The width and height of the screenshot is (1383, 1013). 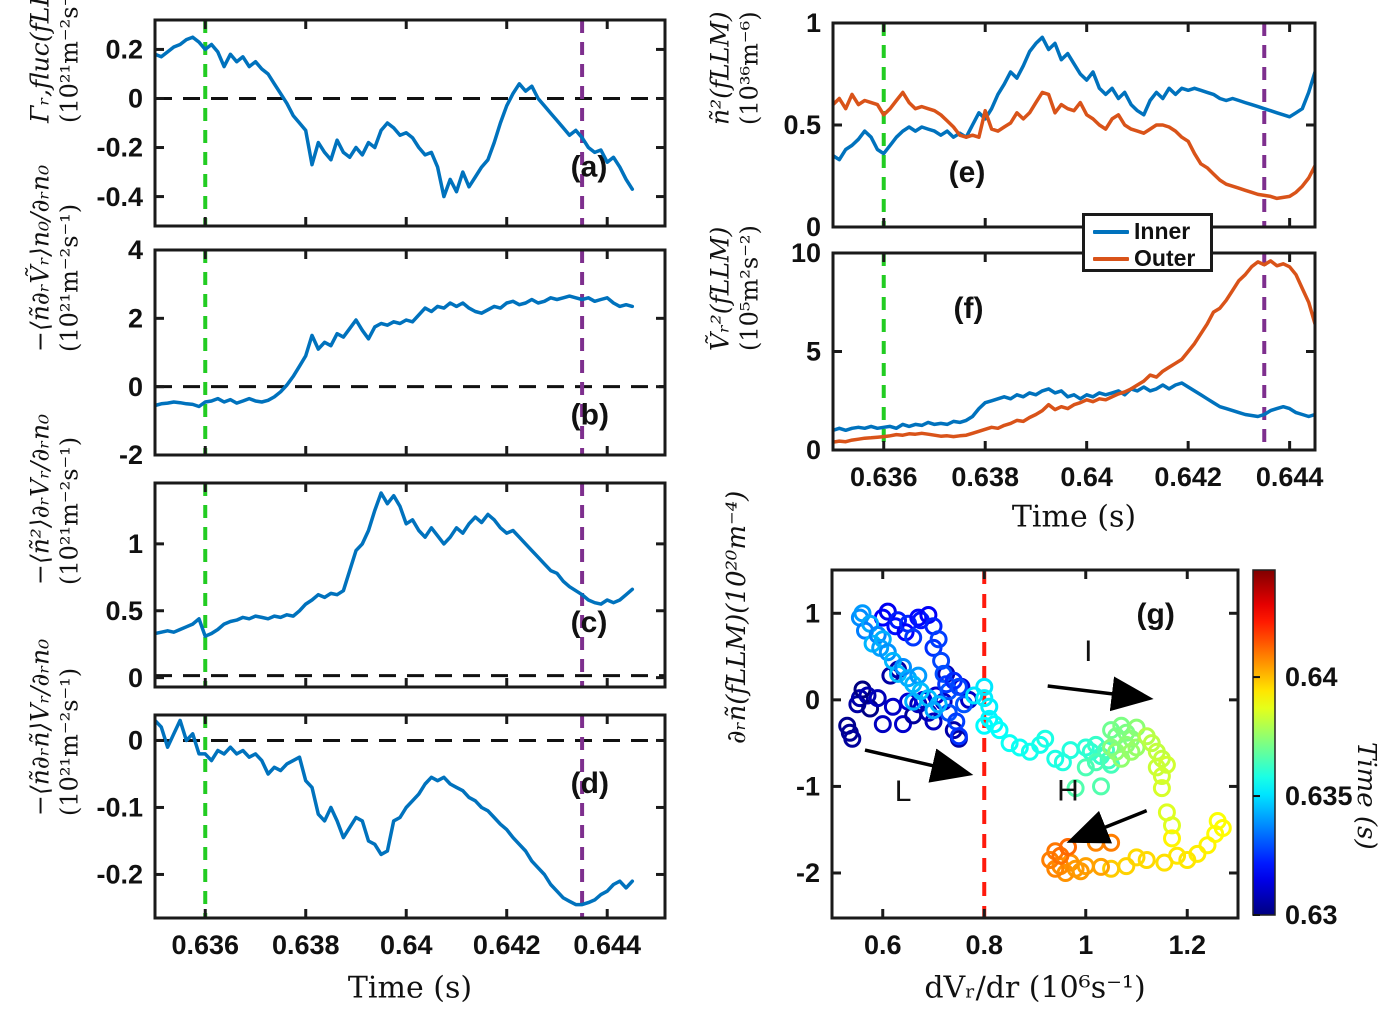 I want to click on panel-c-ytick: 1, so click(x=135, y=544).